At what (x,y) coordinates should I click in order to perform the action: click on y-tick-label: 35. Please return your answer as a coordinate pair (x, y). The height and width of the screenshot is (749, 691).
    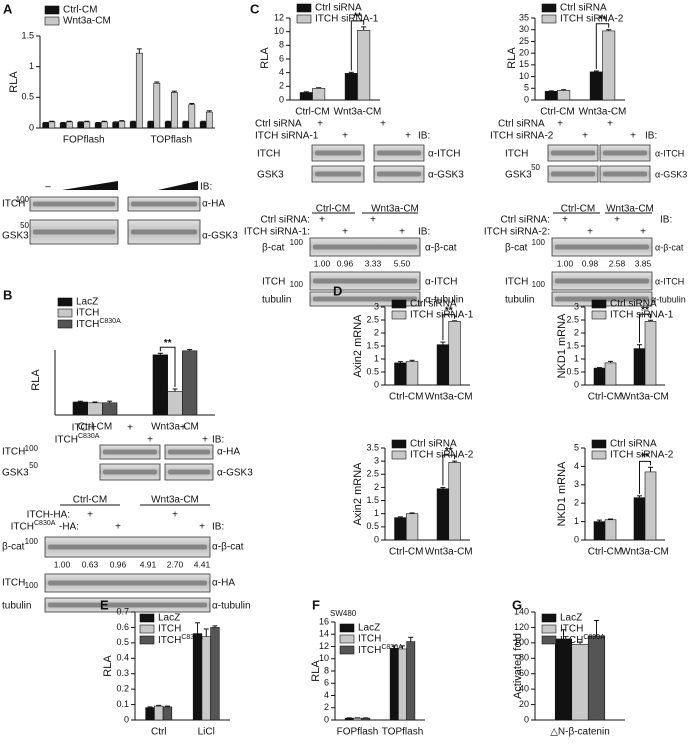
    Looking at the image, I should click on (524, 17).